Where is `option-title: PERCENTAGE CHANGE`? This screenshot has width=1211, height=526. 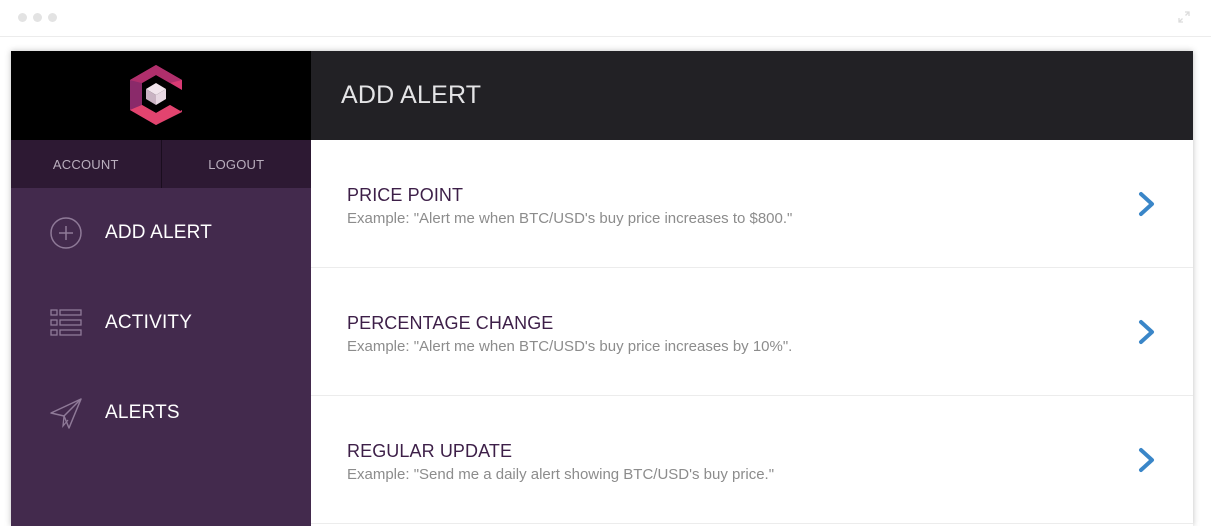
option-title: PERCENTAGE CHANGE is located at coordinates (450, 323).